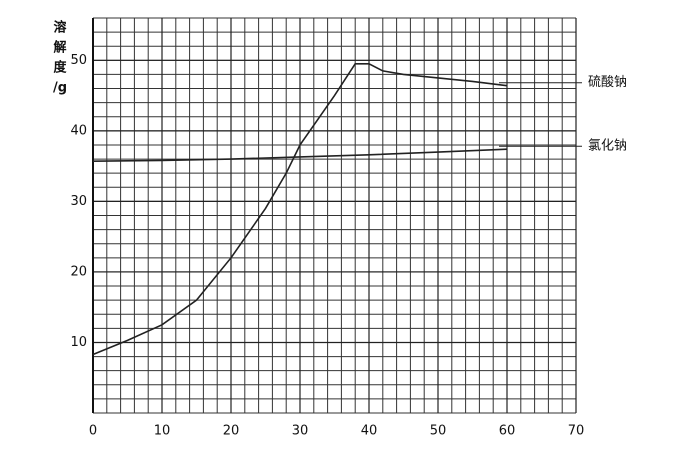  Describe the element at coordinates (60, 88) in the screenshot. I see `y-axis-label: /g` at that location.